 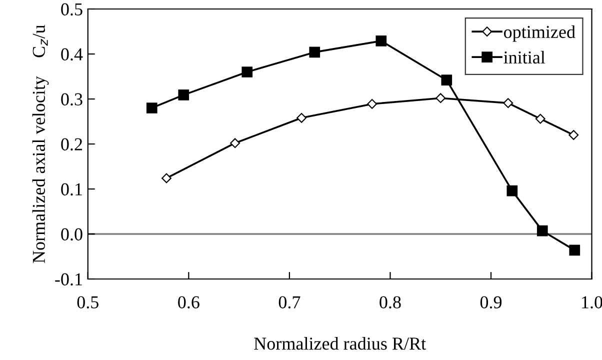 I want to click on y-tick-label: 0.5, so click(x=71, y=9).